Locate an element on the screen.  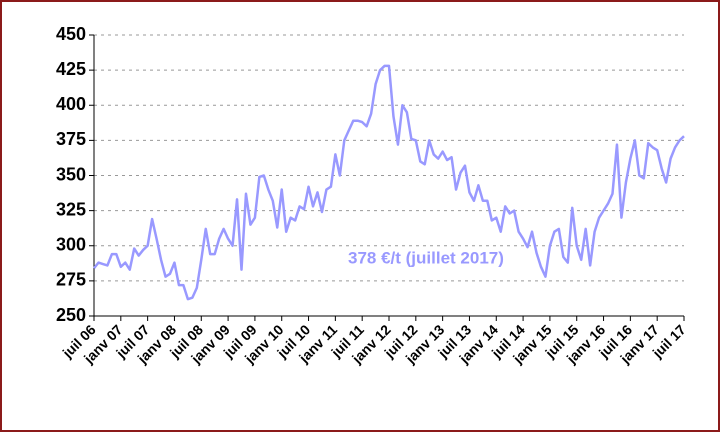
y-tick-label: 400 is located at coordinates (71, 104).